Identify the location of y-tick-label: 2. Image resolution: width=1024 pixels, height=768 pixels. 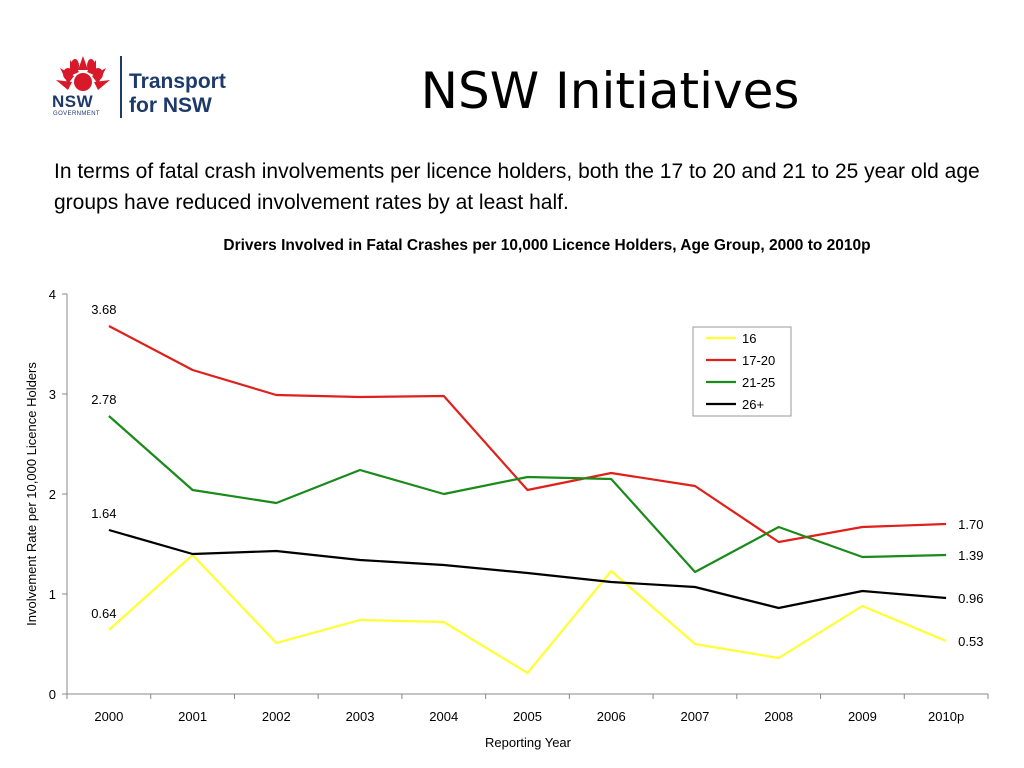
(52, 494).